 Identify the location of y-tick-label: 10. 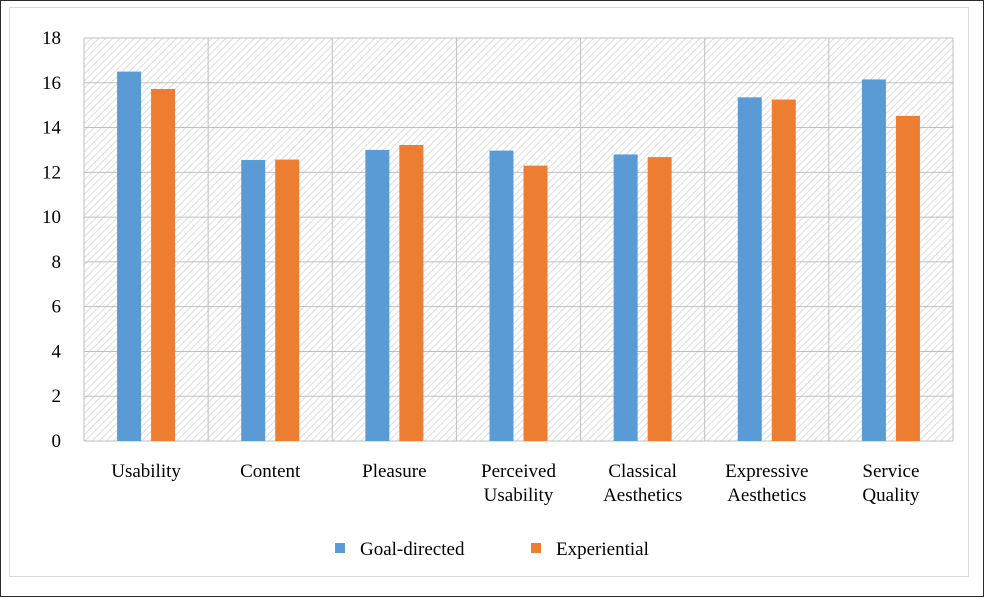
(51, 217).